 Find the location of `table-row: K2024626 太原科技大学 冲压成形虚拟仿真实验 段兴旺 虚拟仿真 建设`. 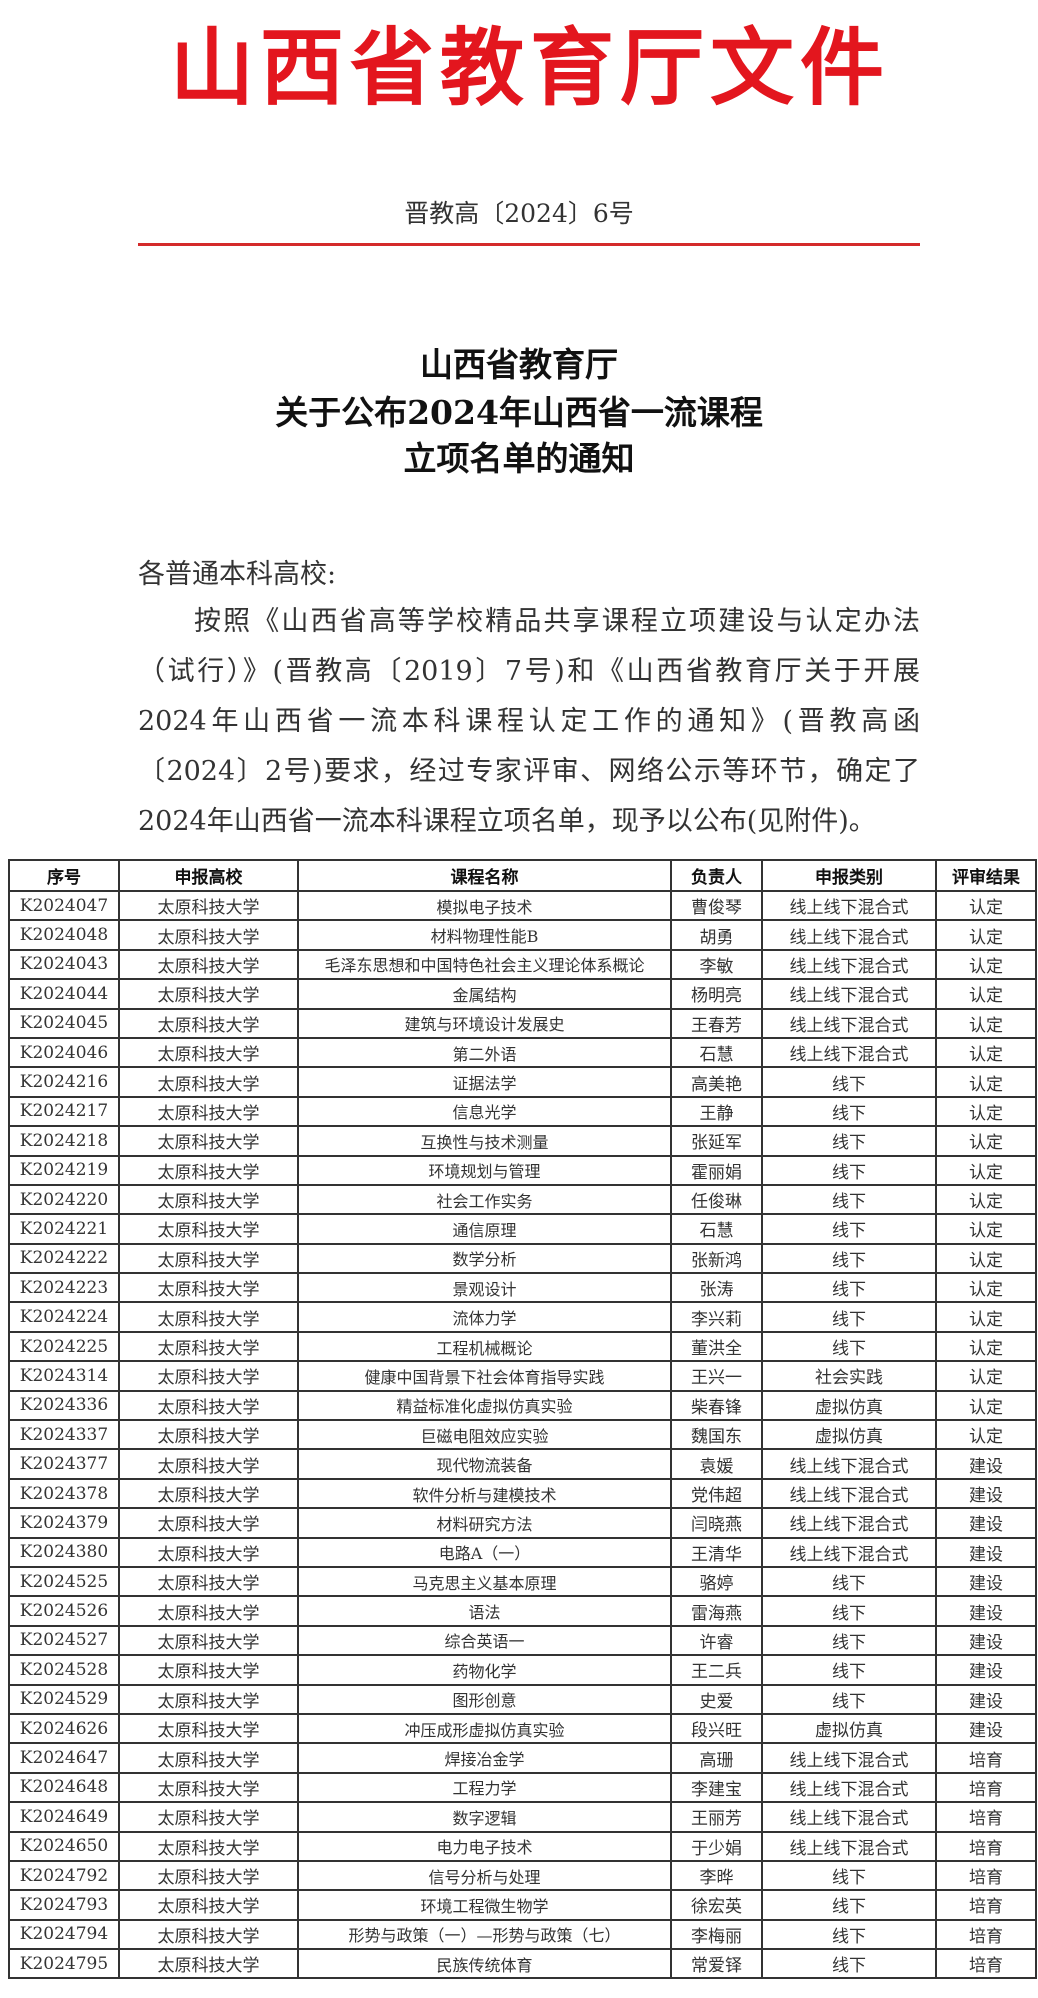

table-row: K2024626 太原科技大学 冲压成形虚拟仿真实验 段兴旺 虚拟仿真 建设 is located at coordinates (522, 1728).